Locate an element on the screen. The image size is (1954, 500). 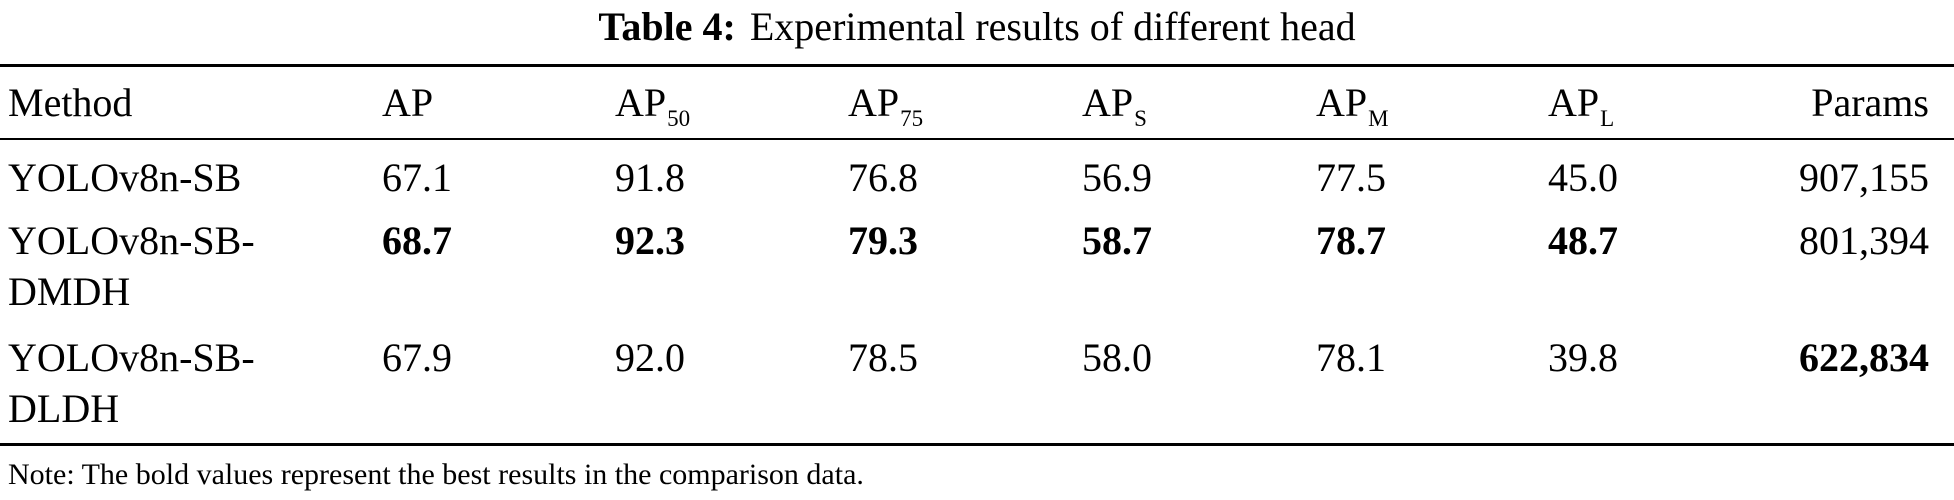
table-caption-text: Experimental results of different head is located at coordinates (1052, 26).